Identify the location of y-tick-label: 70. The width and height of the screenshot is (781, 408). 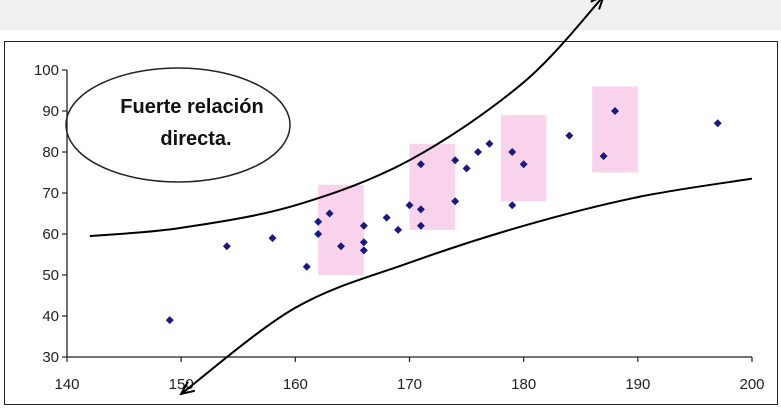
(50, 193).